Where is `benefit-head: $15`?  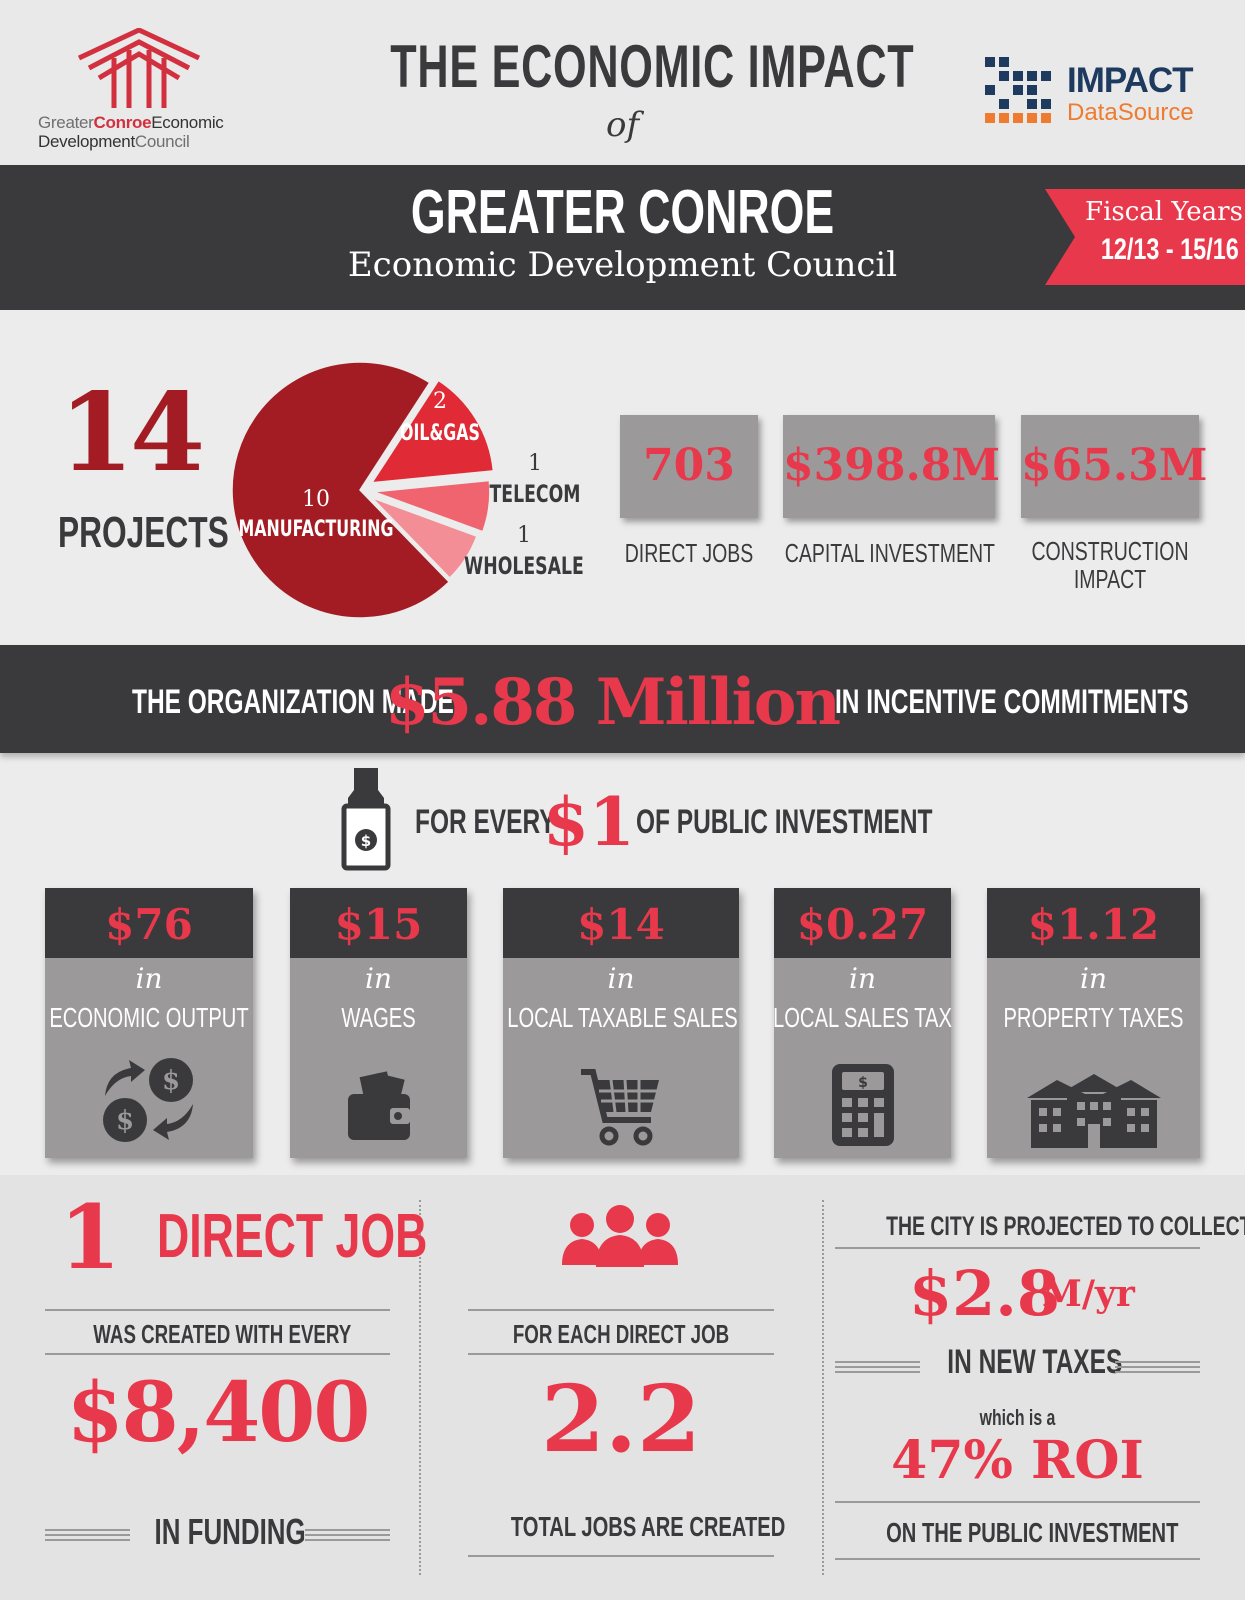 benefit-head: $15 is located at coordinates (378, 923).